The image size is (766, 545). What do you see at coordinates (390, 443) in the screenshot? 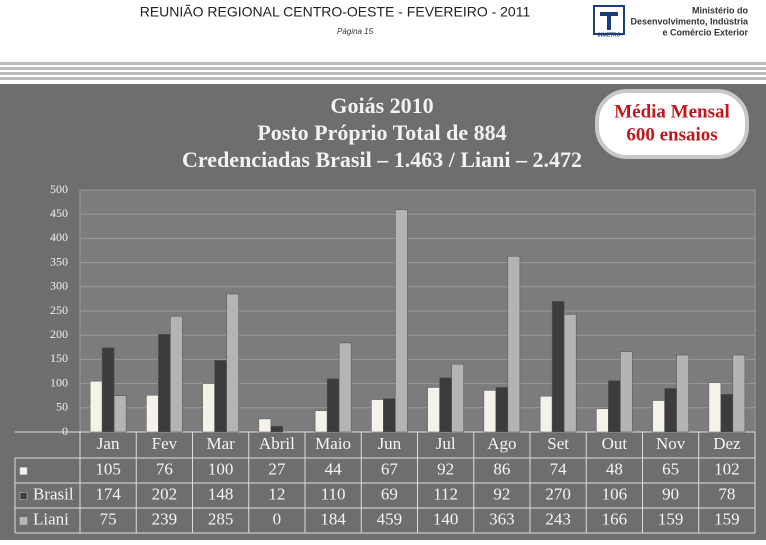
I see `x-tick-label: Jun` at bounding box center [390, 443].